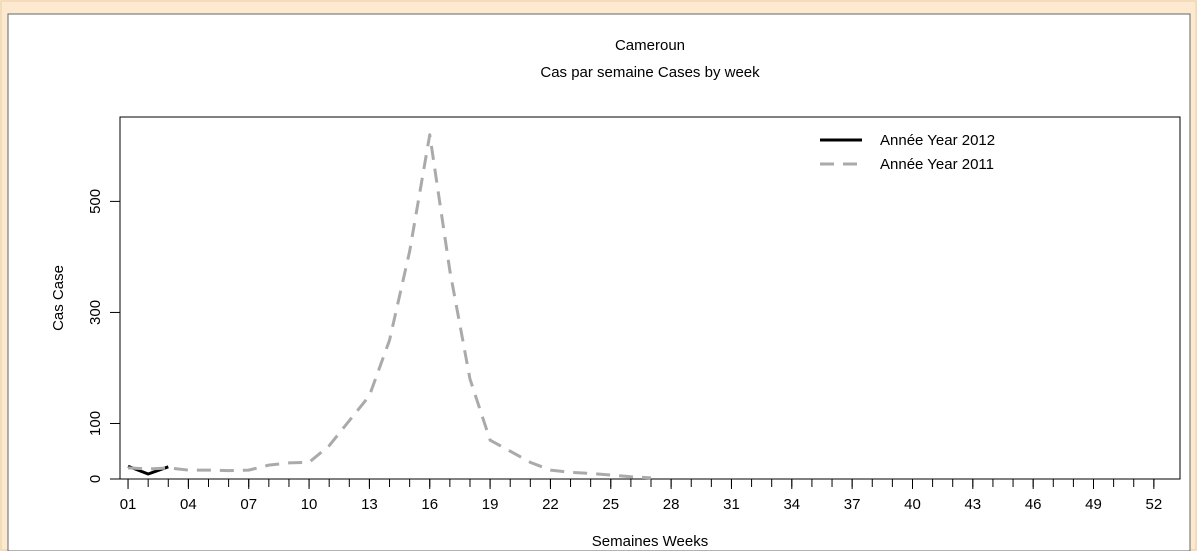 Image resolution: width=1197 pixels, height=551 pixels. What do you see at coordinates (912, 504) in the screenshot?
I see `x-tick-label: 40` at bounding box center [912, 504].